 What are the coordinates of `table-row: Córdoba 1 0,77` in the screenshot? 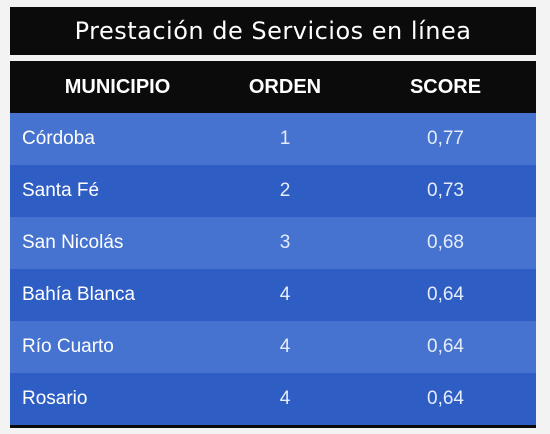 It's located at (273, 139).